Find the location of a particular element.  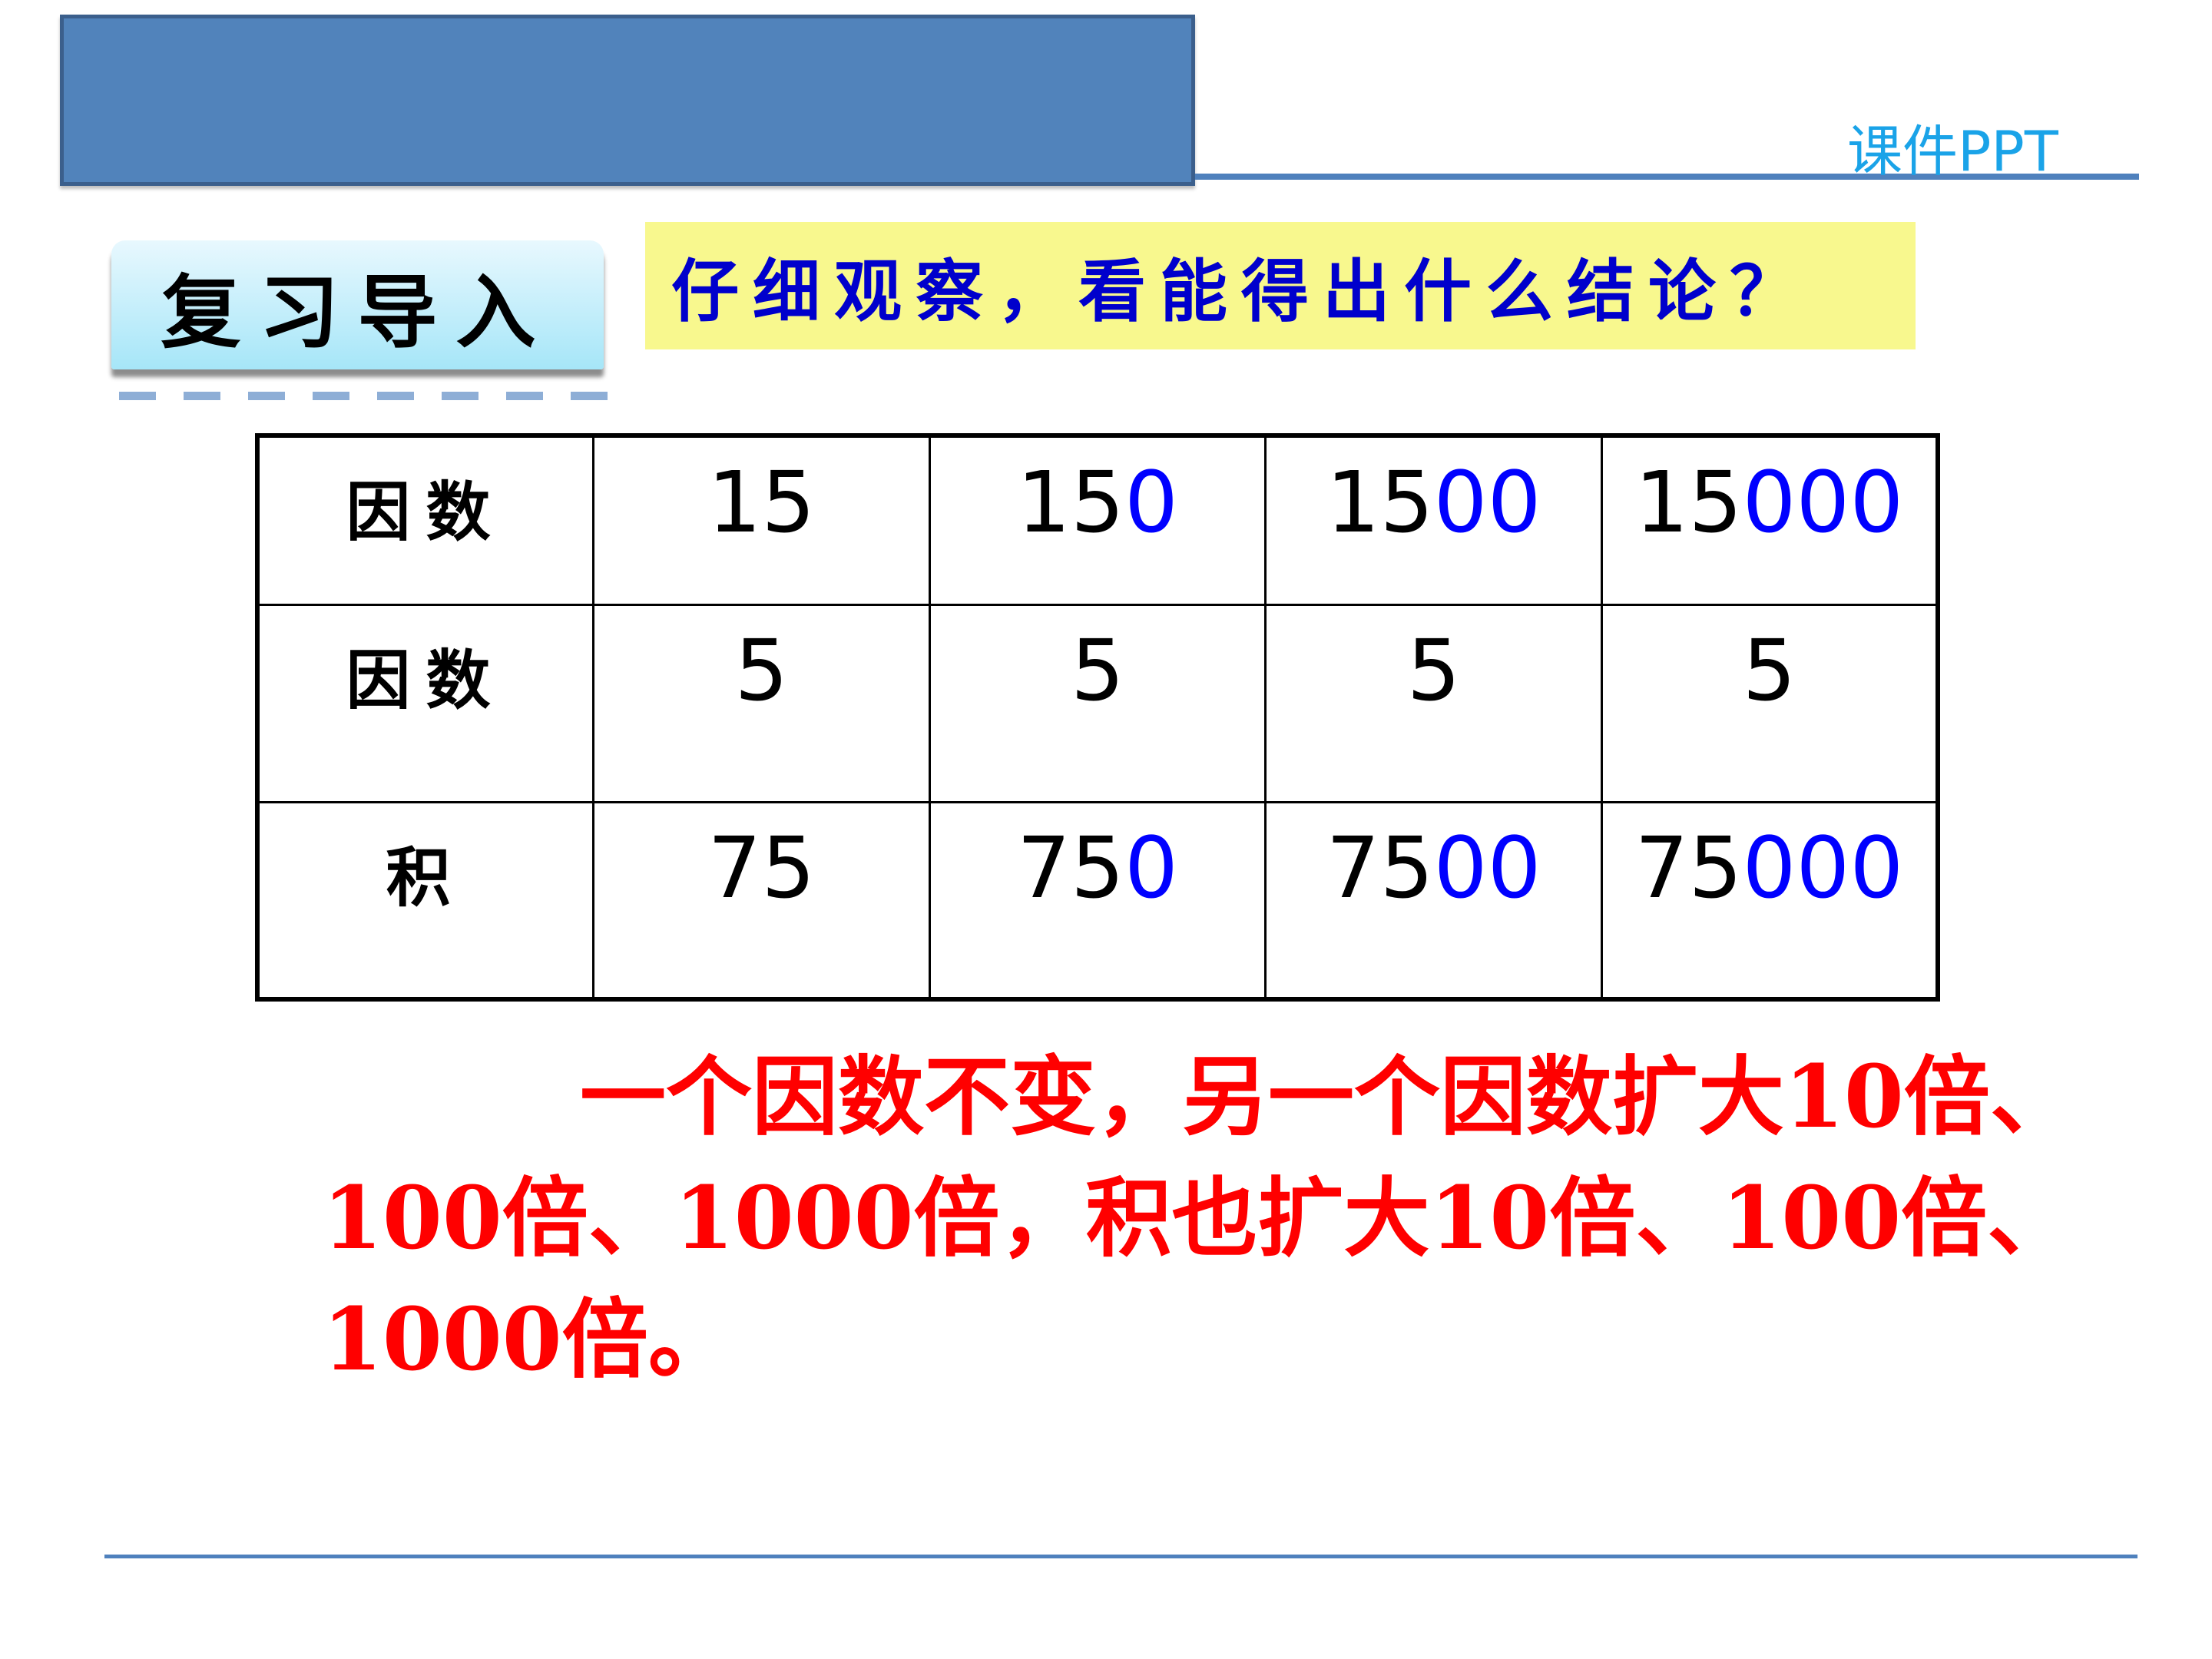

table-cell: 1500 is located at coordinates (1433, 520).